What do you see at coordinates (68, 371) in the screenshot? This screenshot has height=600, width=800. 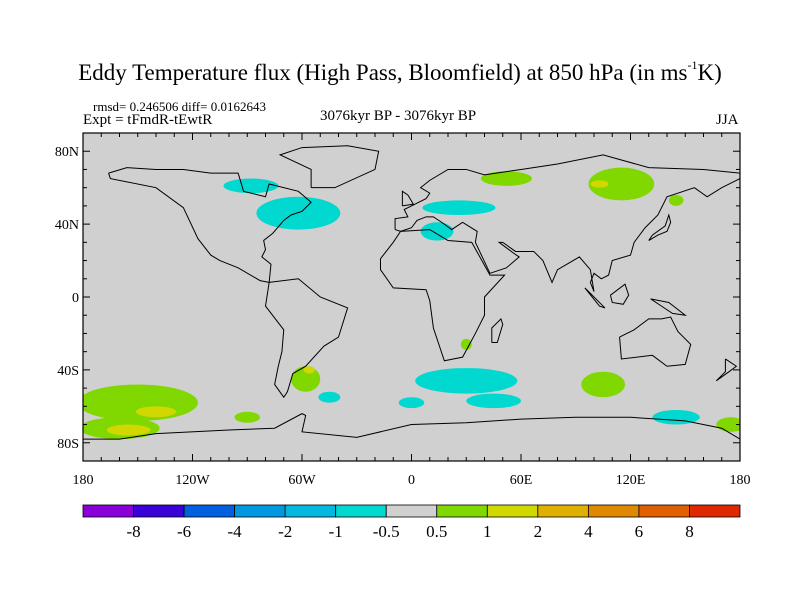 I see `y-tick-label: 40S` at bounding box center [68, 371].